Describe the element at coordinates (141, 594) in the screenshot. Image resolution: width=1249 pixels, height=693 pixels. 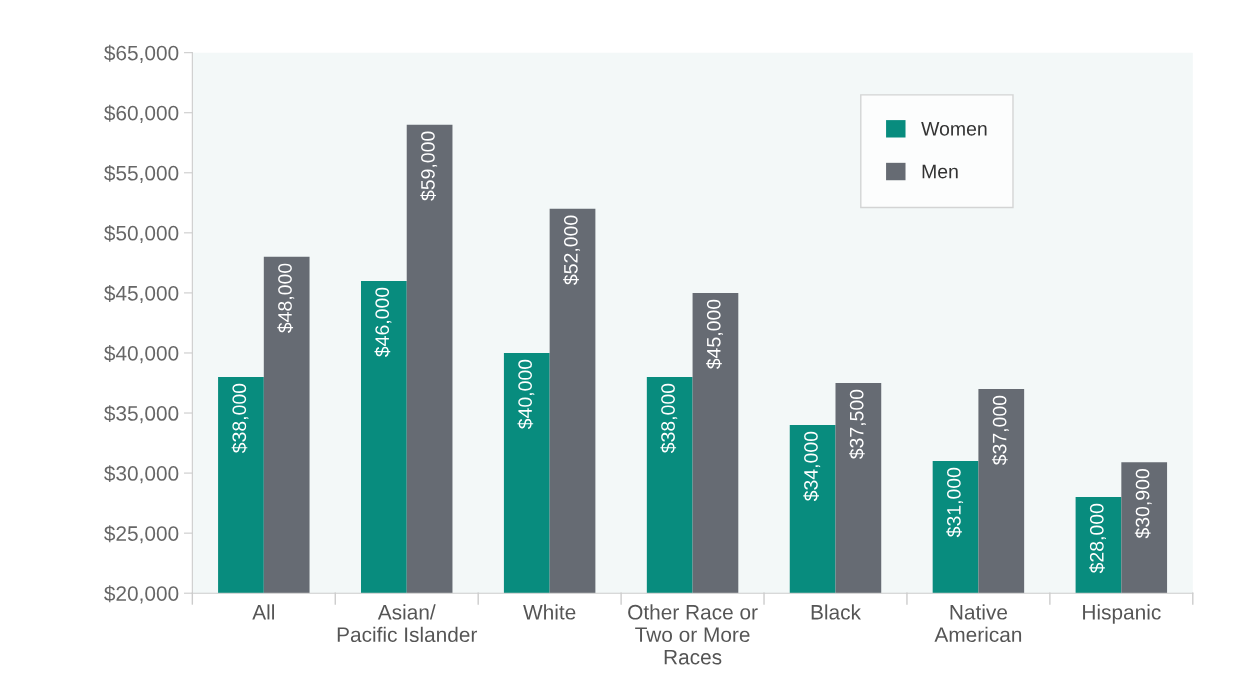
I see `y-tick-label: $20,000` at that location.